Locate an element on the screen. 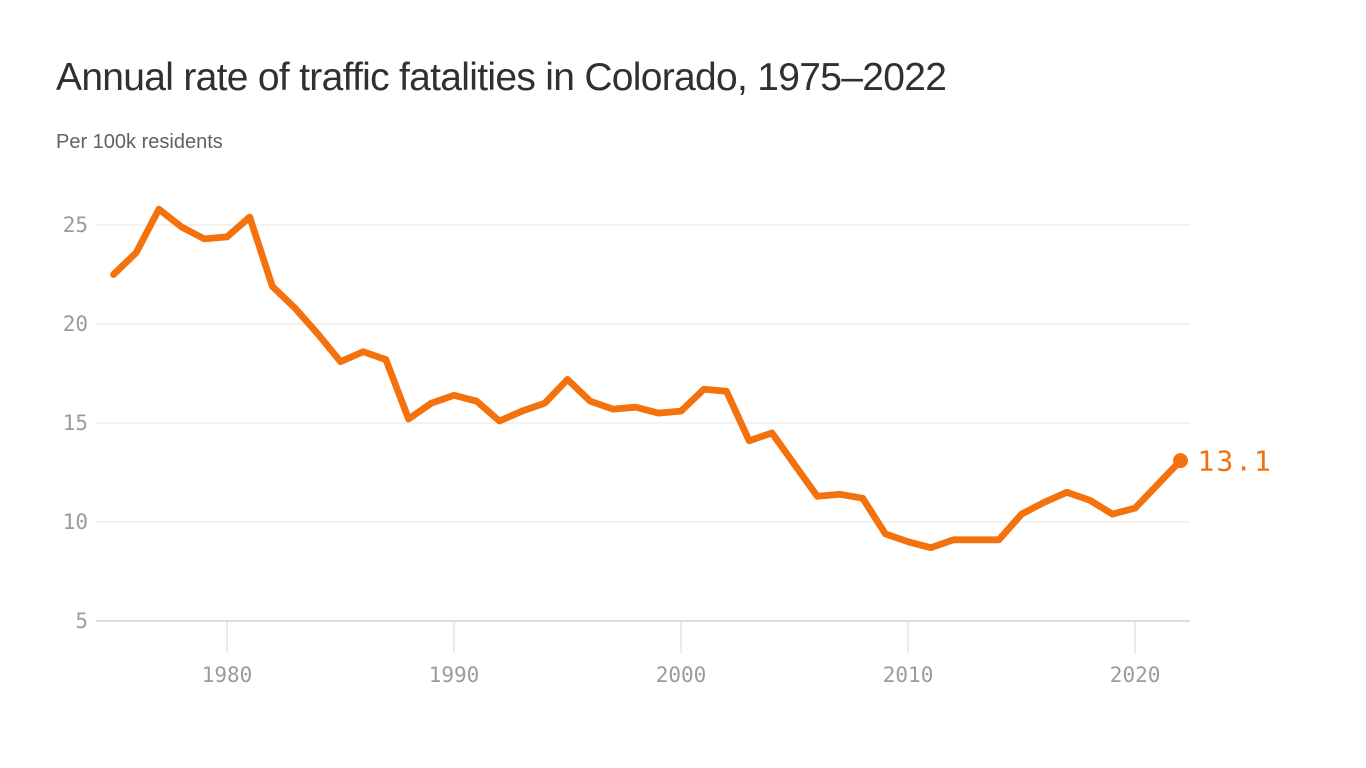 The height and width of the screenshot is (768, 1366). y-axis-label-15: 15 is located at coordinates (75, 423).